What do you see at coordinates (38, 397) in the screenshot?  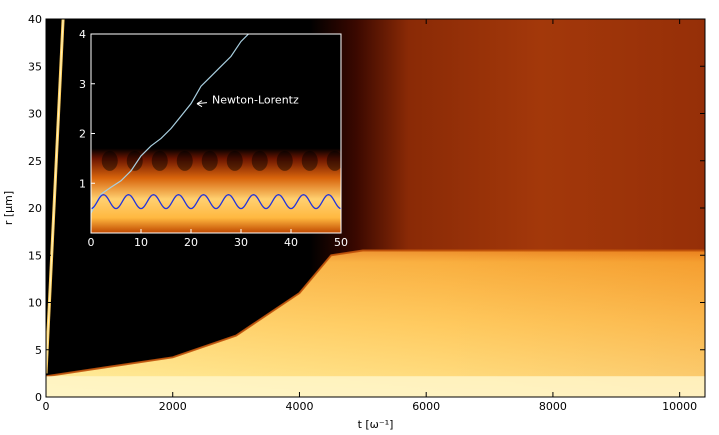 I see `y-tick-label: 0` at bounding box center [38, 397].